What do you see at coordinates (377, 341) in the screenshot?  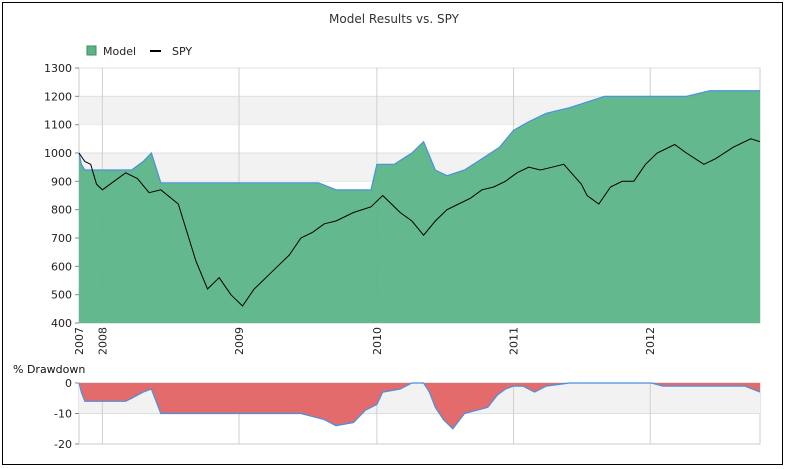 I see `main-x-tick-label: 2010` at bounding box center [377, 341].